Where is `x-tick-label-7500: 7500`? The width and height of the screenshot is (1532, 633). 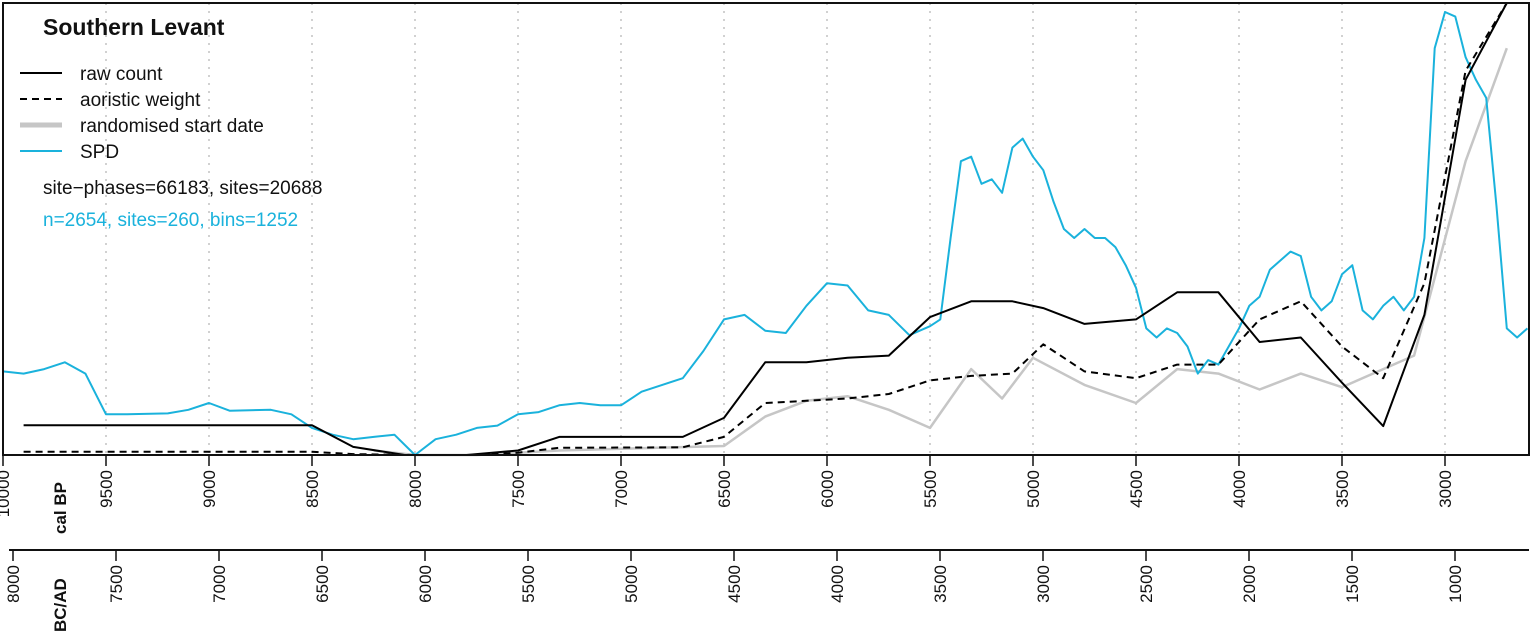 x-tick-label-7500: 7500 is located at coordinates (518, 489).